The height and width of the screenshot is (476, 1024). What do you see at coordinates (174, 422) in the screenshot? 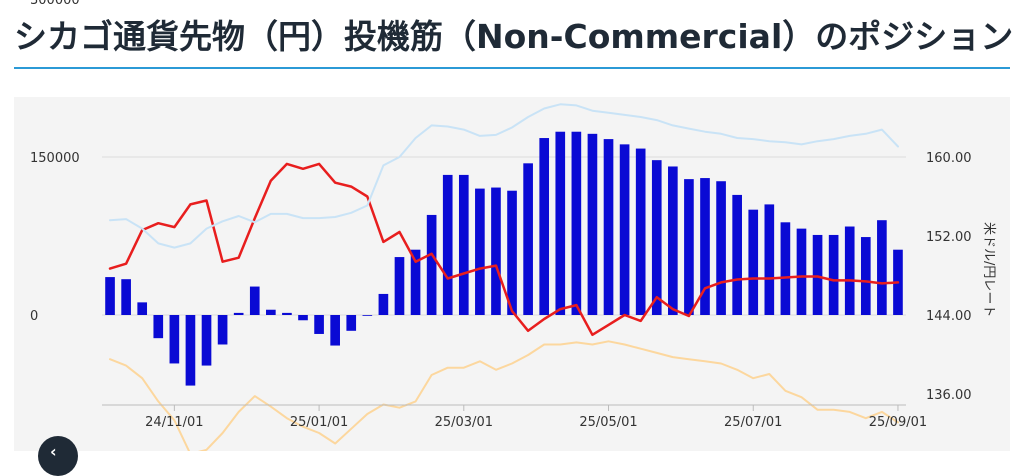
I see `x-tick-label: 24/11/01` at bounding box center [174, 422].